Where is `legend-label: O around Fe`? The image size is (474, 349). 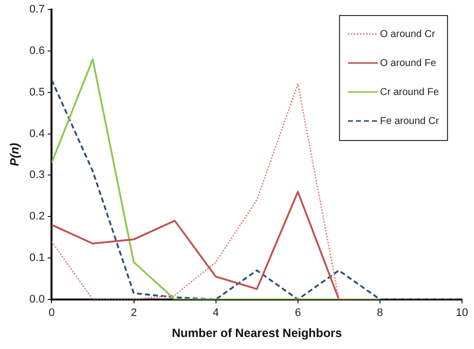 legend-label: O around Fe is located at coordinates (408, 63).